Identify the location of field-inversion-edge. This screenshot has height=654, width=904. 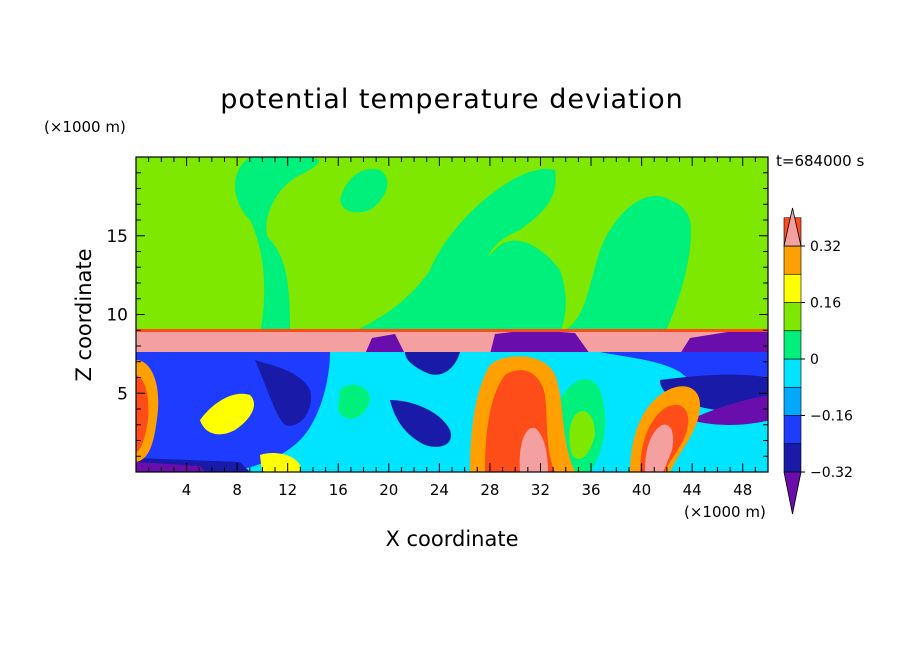
(452, 330).